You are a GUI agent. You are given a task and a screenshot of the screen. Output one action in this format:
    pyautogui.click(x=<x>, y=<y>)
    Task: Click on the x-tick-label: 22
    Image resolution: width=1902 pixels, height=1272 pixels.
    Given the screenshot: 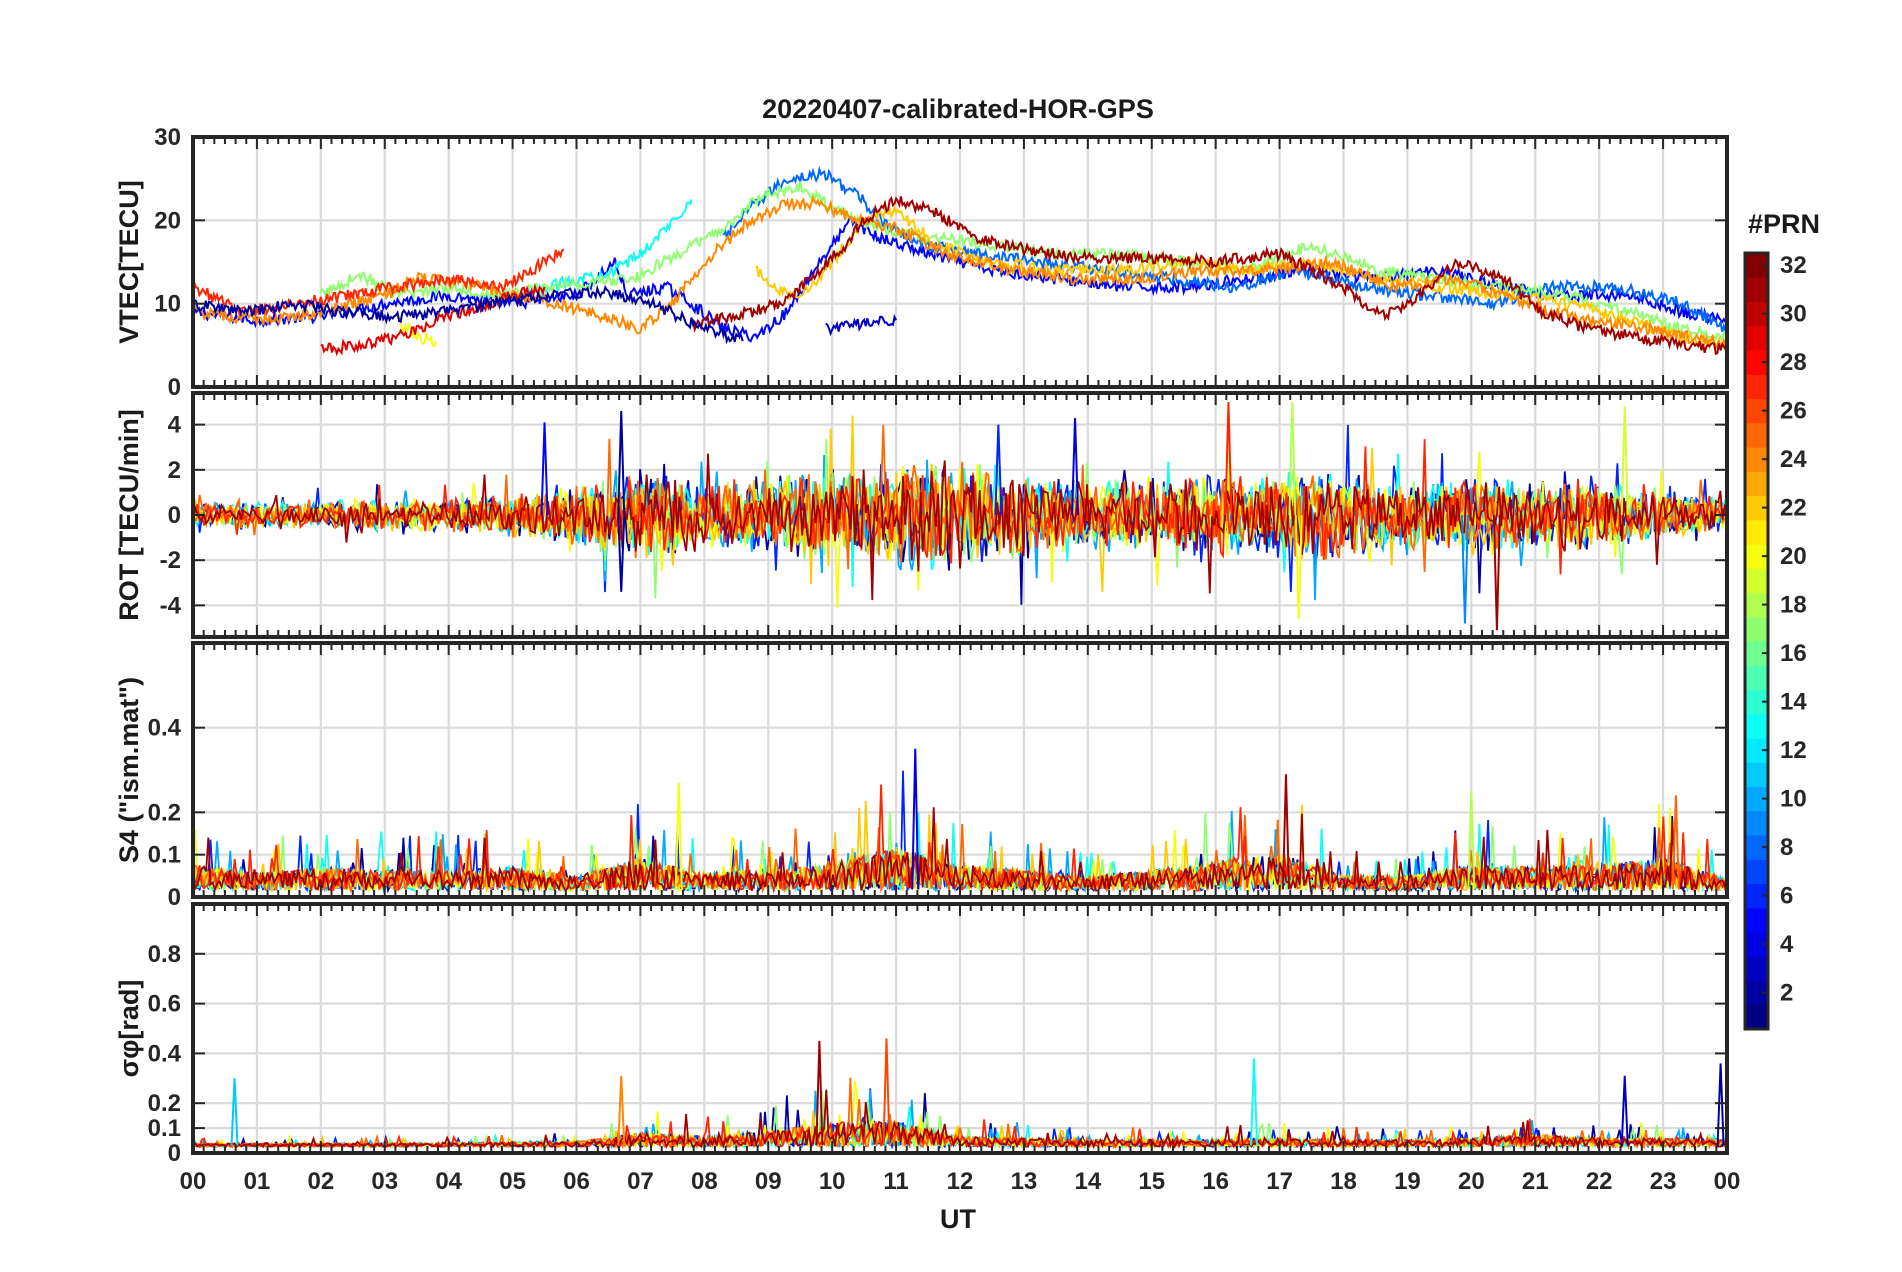 What is the action you would take?
    pyautogui.click(x=1599, y=1181)
    